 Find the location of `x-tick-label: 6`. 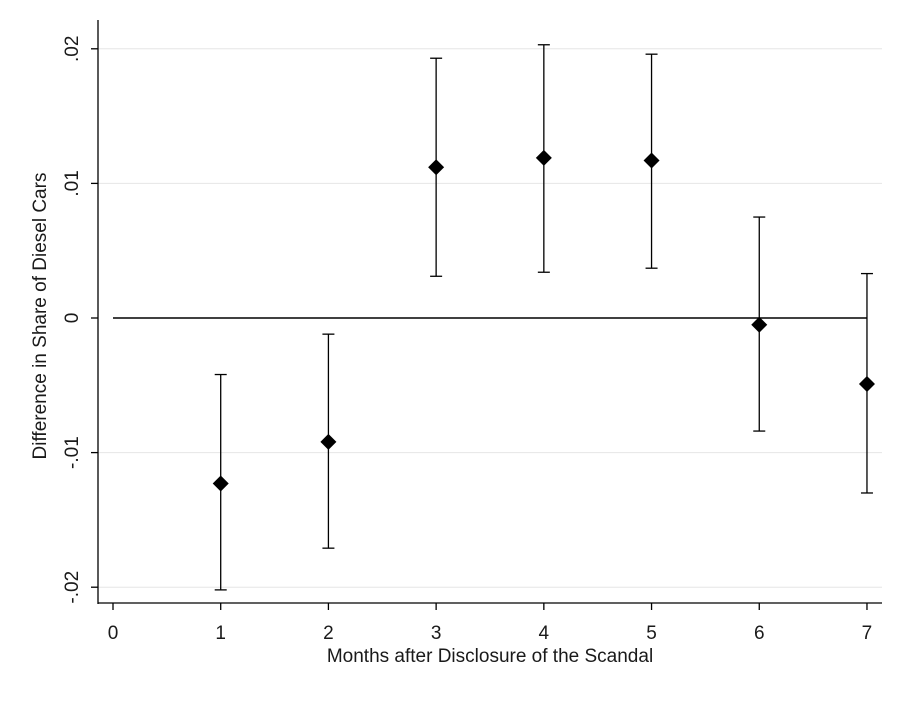

x-tick-label: 6 is located at coordinates (759, 633).